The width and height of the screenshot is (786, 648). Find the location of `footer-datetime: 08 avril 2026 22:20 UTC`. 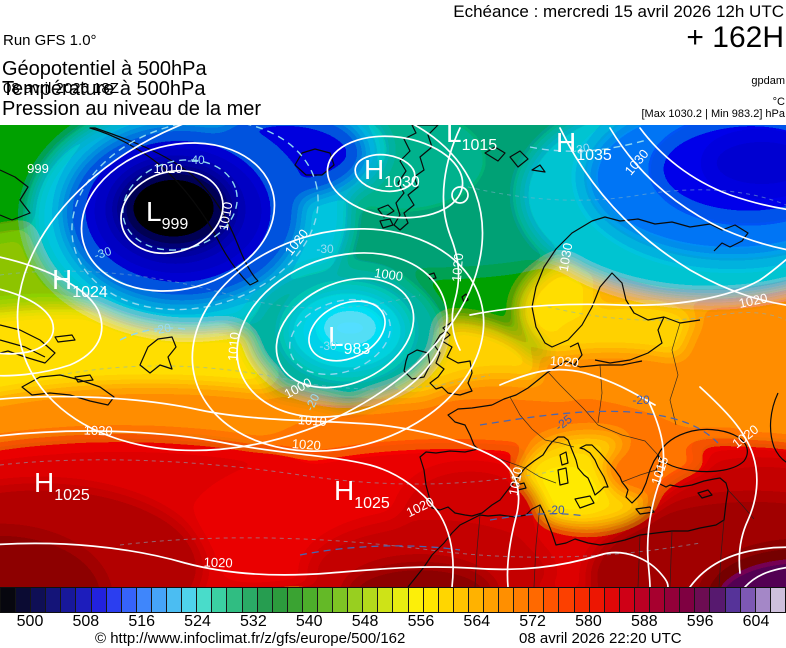

footer-datetime: 08 avril 2026 22:20 UTC is located at coordinates (600, 638).